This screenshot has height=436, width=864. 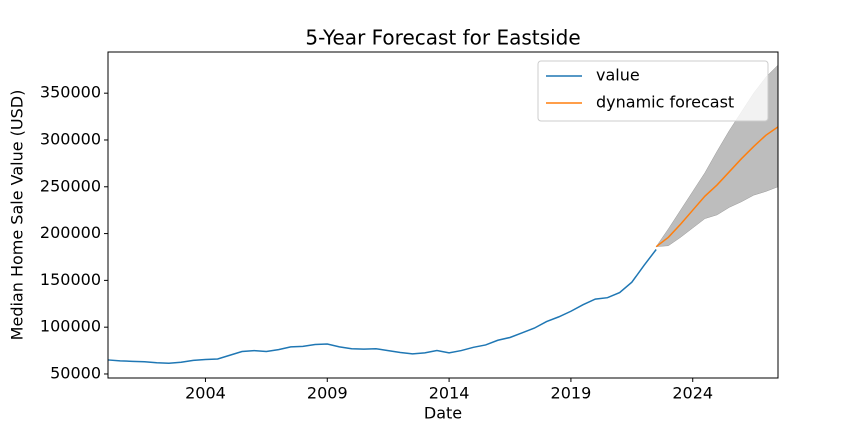 What do you see at coordinates (692, 393) in the screenshot?
I see `x-tick-label: 2024` at bounding box center [692, 393].